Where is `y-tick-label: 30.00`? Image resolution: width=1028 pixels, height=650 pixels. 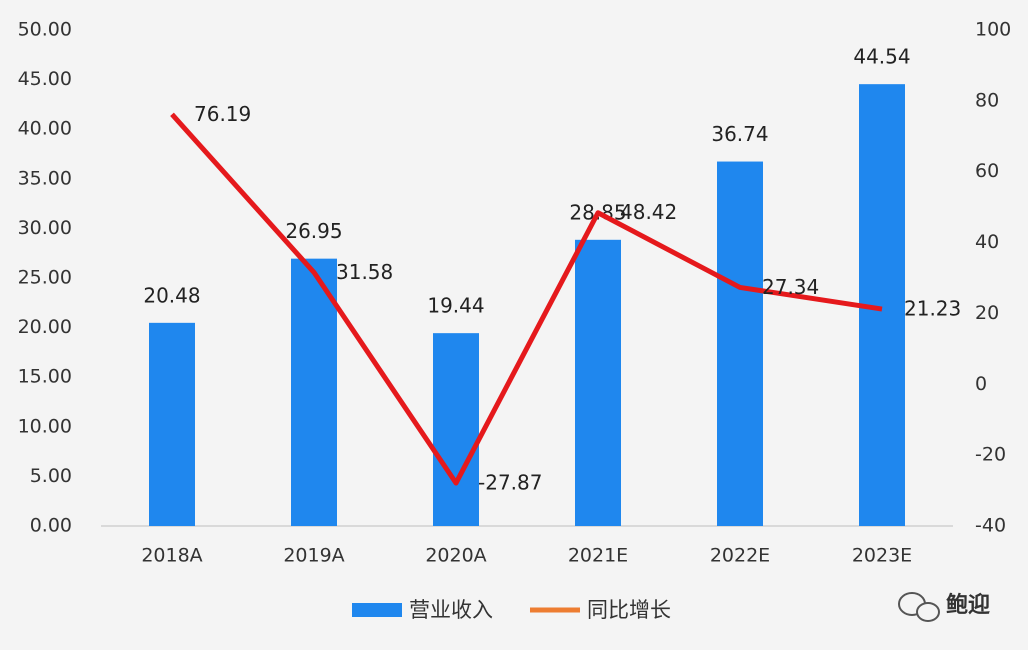
y-tick-label: 30.00 is located at coordinates (45, 228).